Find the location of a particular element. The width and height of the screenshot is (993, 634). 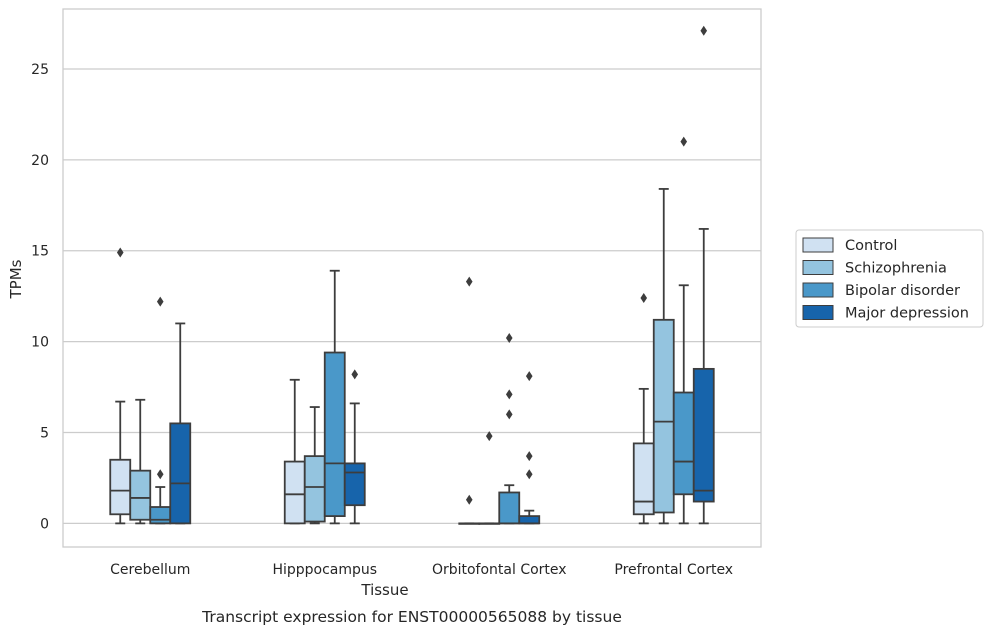

legend-item: Major depression is located at coordinates (885, 313).